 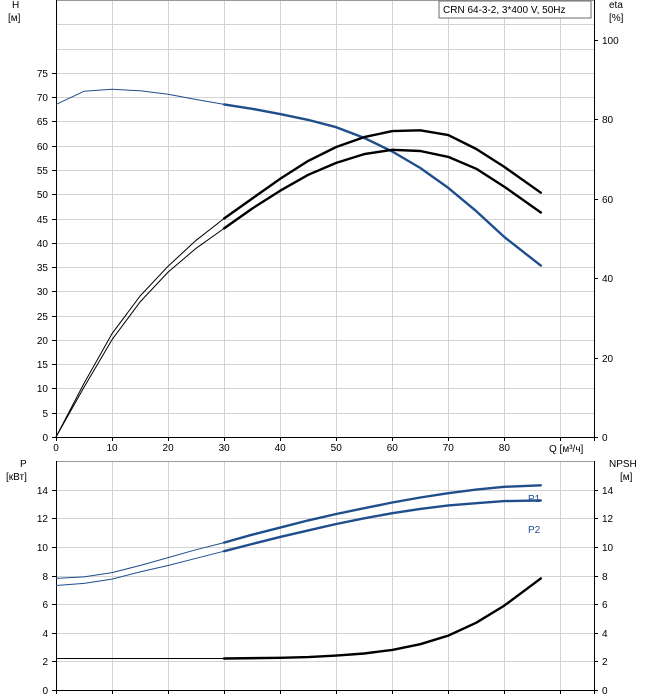 I want to click on series-H-thin, so click(x=140, y=96).